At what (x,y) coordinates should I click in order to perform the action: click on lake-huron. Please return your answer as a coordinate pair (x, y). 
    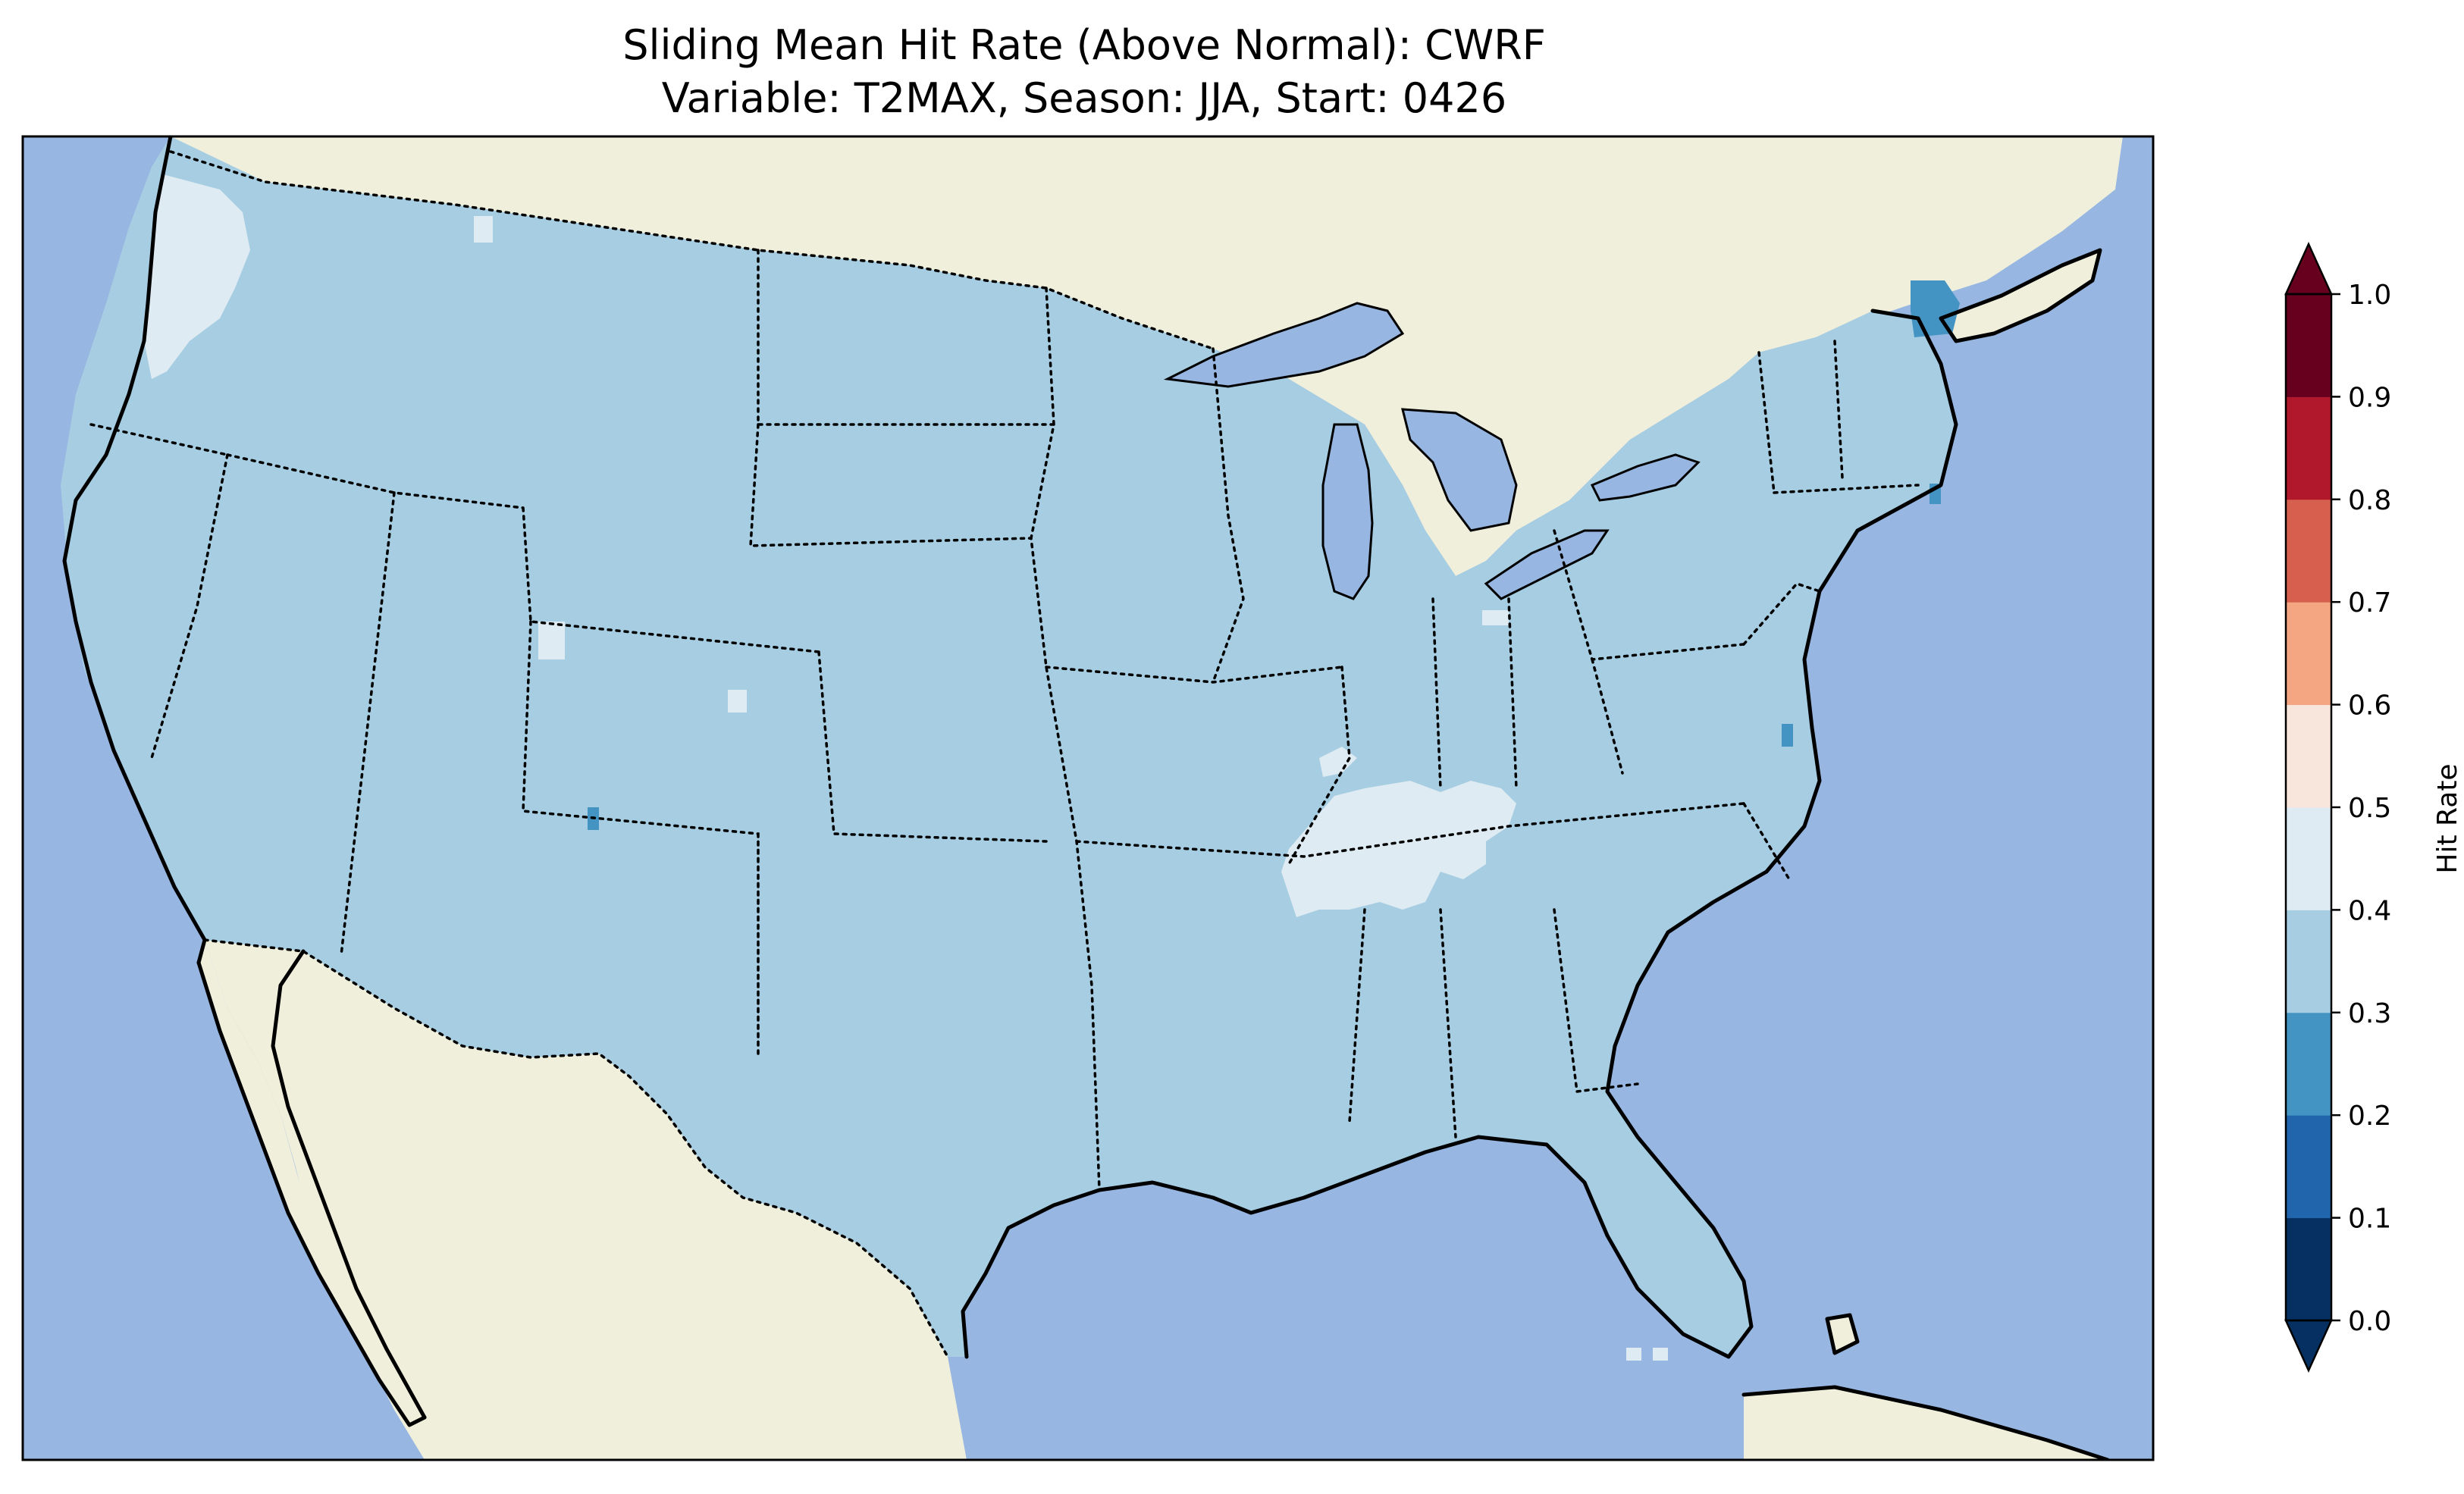
    Looking at the image, I should click on (1459, 470).